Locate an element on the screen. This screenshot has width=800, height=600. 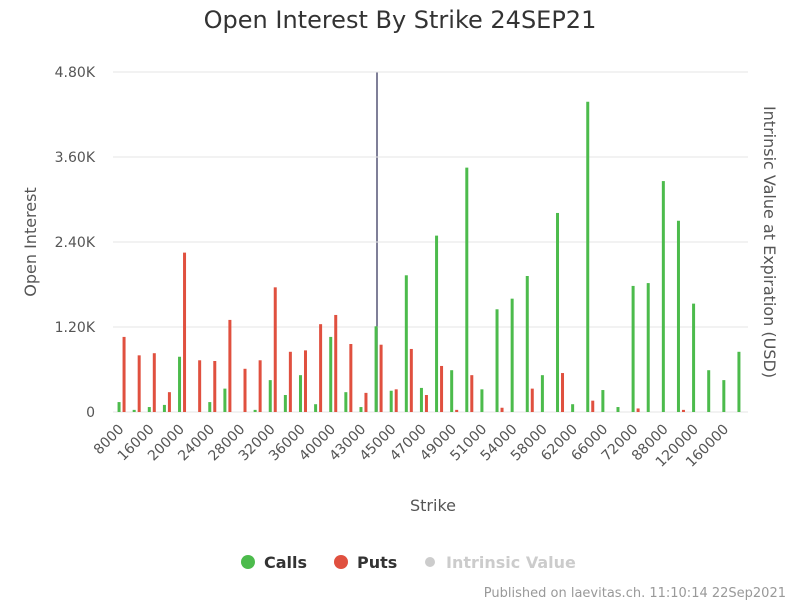
y-tick-label: 3.60K is located at coordinates (75, 158).